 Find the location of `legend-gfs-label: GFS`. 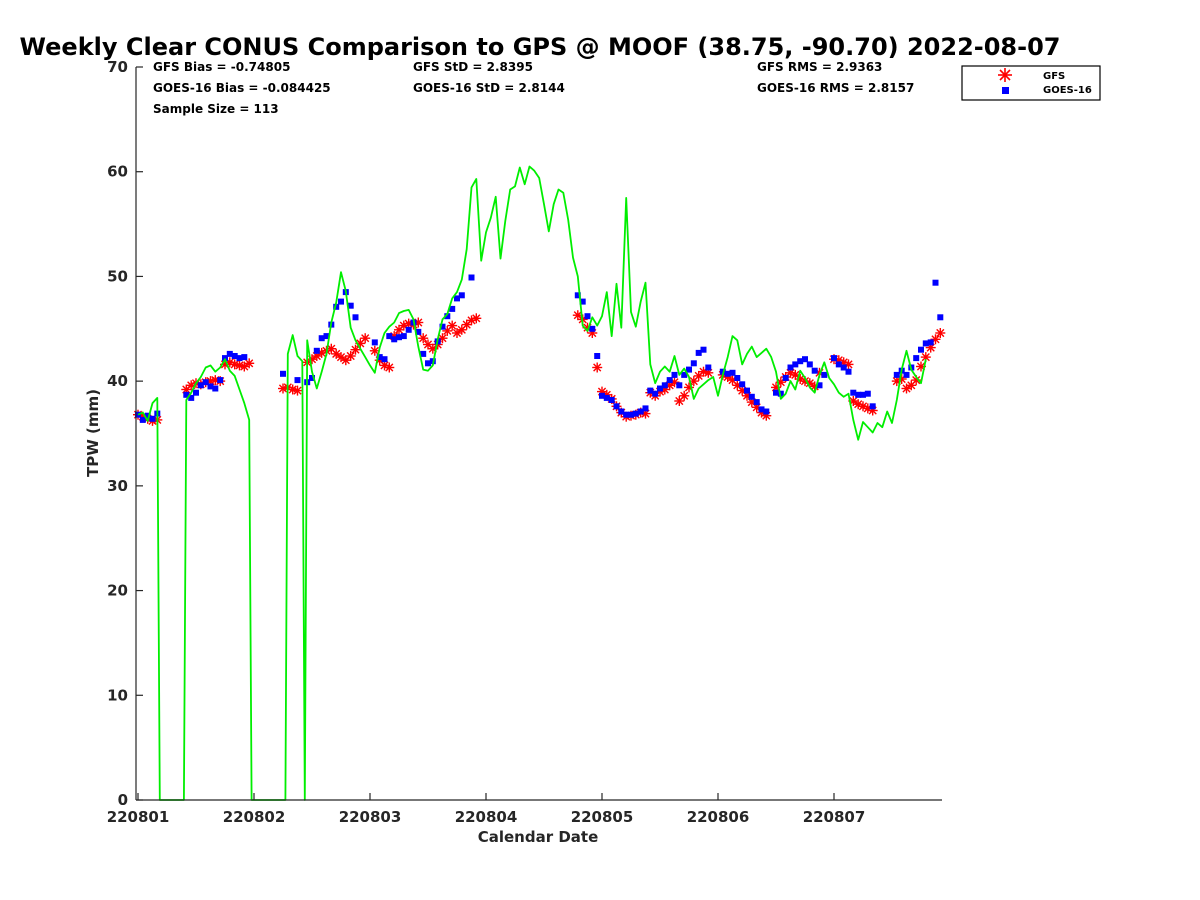

legend-gfs-label: GFS is located at coordinates (1054, 76).